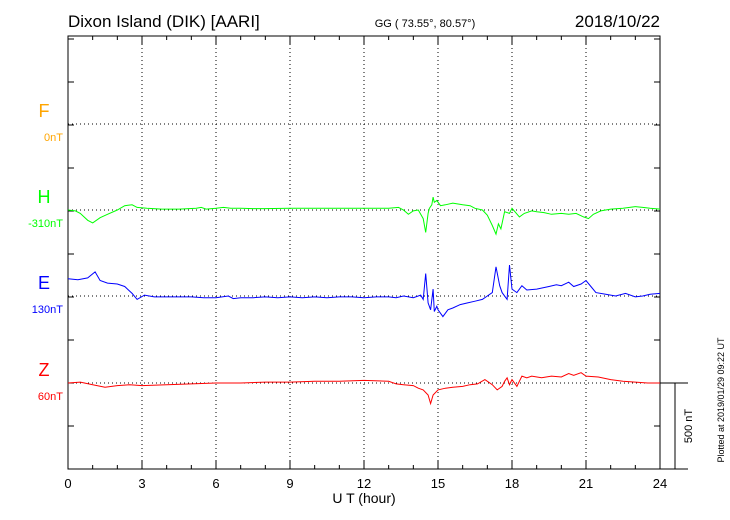 This screenshot has height=520, width=730. Describe the element at coordinates (67, 483) in the screenshot. I see `x-tick-label: 0` at that location.